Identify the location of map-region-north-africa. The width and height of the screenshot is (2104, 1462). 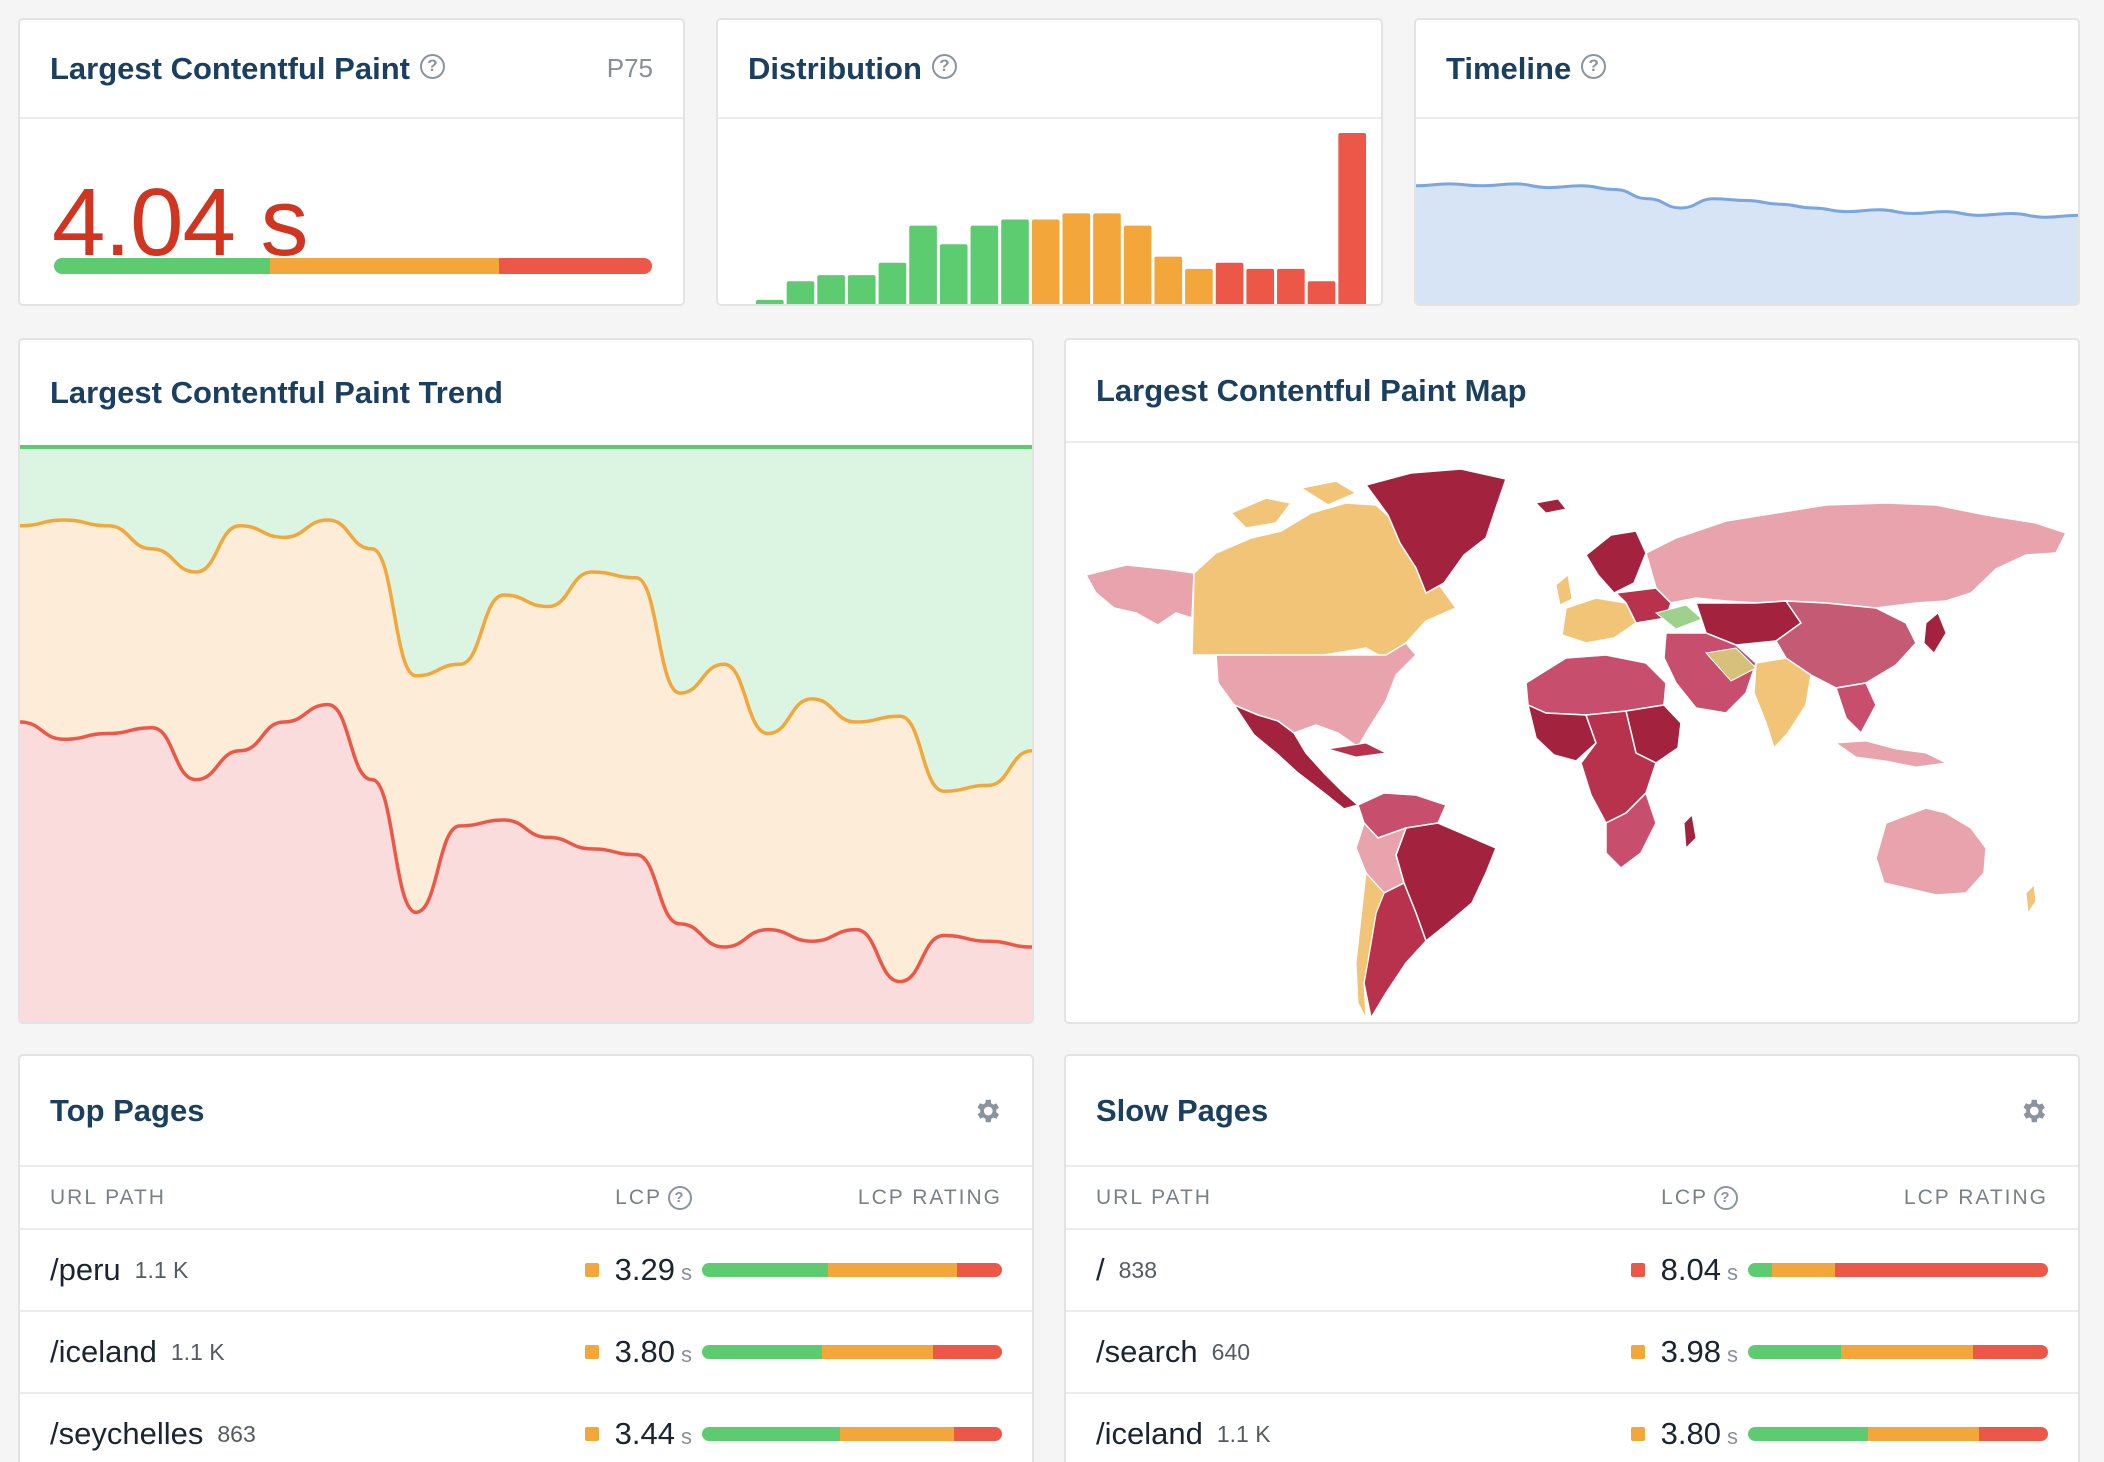
(1596, 685).